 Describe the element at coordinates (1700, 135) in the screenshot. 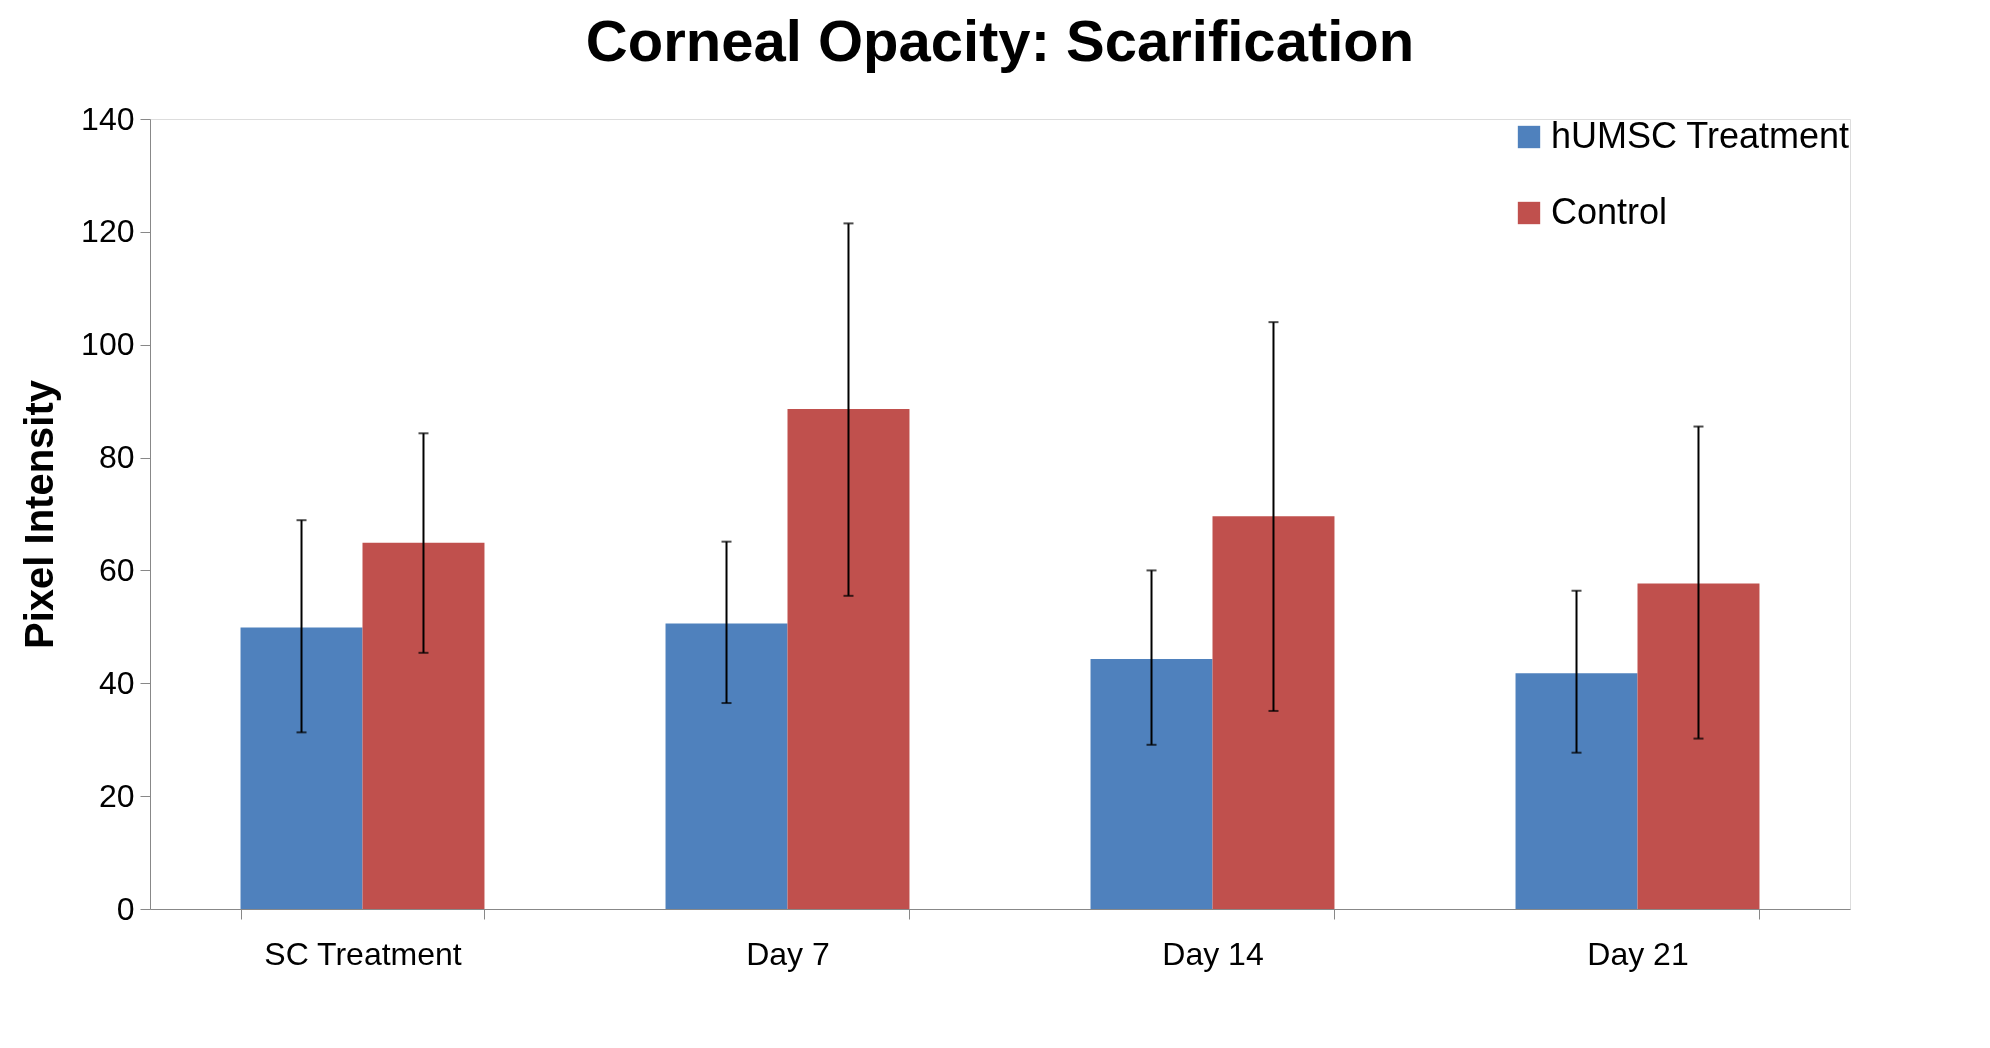

I see `legend-label: hUMSC Treatment` at that location.